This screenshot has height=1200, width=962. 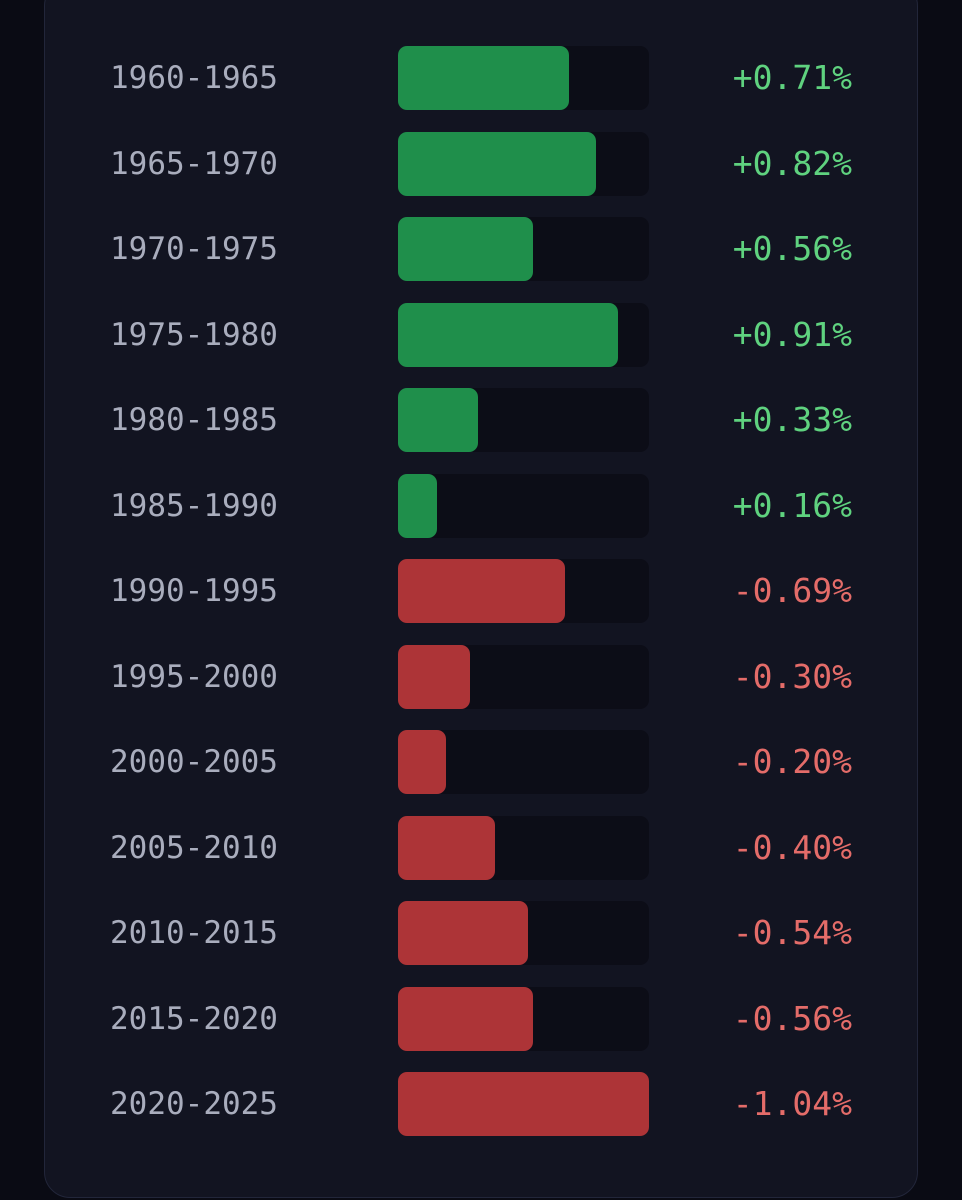 I want to click on bar-row: 2005-2010 -0.40%, so click(x=481, y=847).